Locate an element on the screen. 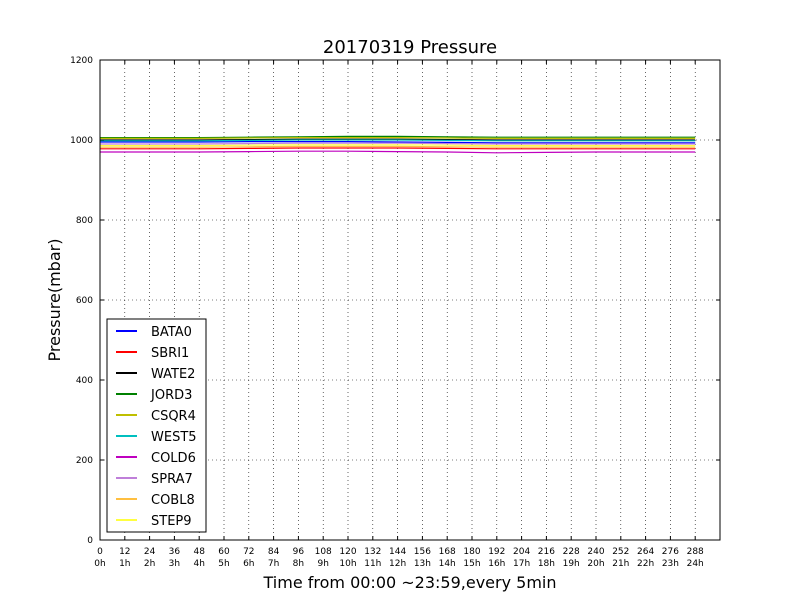  x-tick-label: 192 is located at coordinates (496, 552).